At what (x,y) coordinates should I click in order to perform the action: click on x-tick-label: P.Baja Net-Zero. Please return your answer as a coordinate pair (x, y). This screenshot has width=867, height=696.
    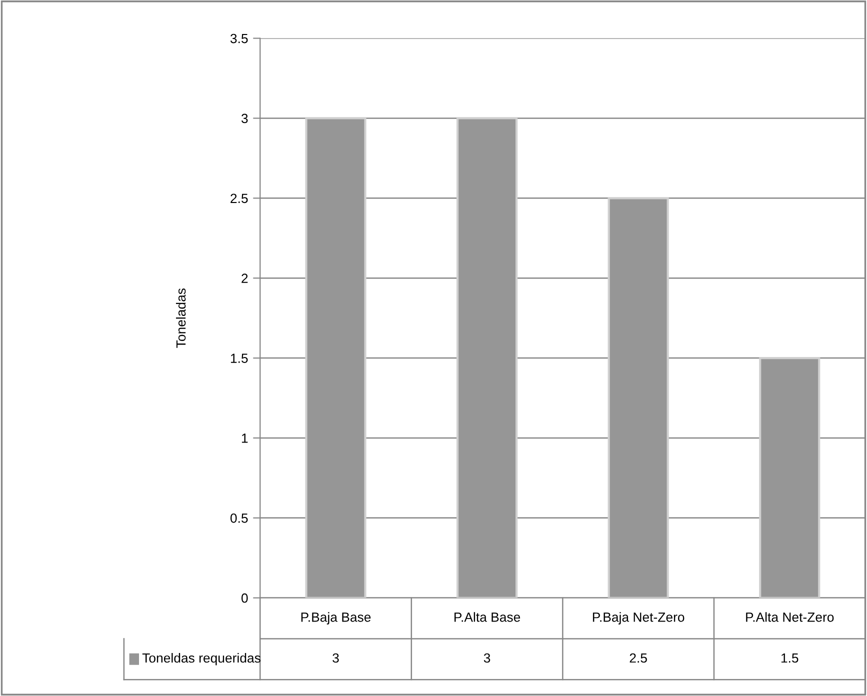
    Looking at the image, I should click on (638, 618).